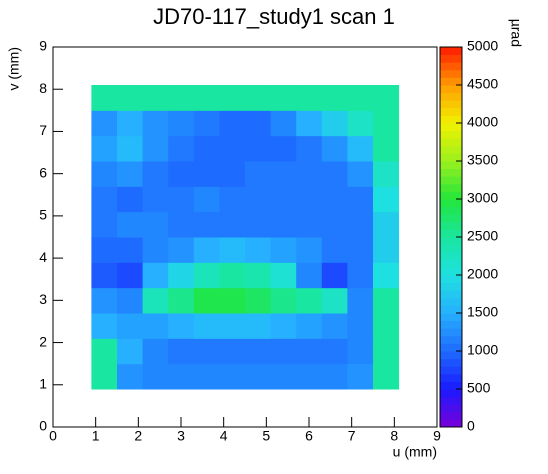 This screenshot has height=474, width=548. What do you see at coordinates (43, 383) in the screenshot?
I see `y-tick-label: 1` at bounding box center [43, 383].